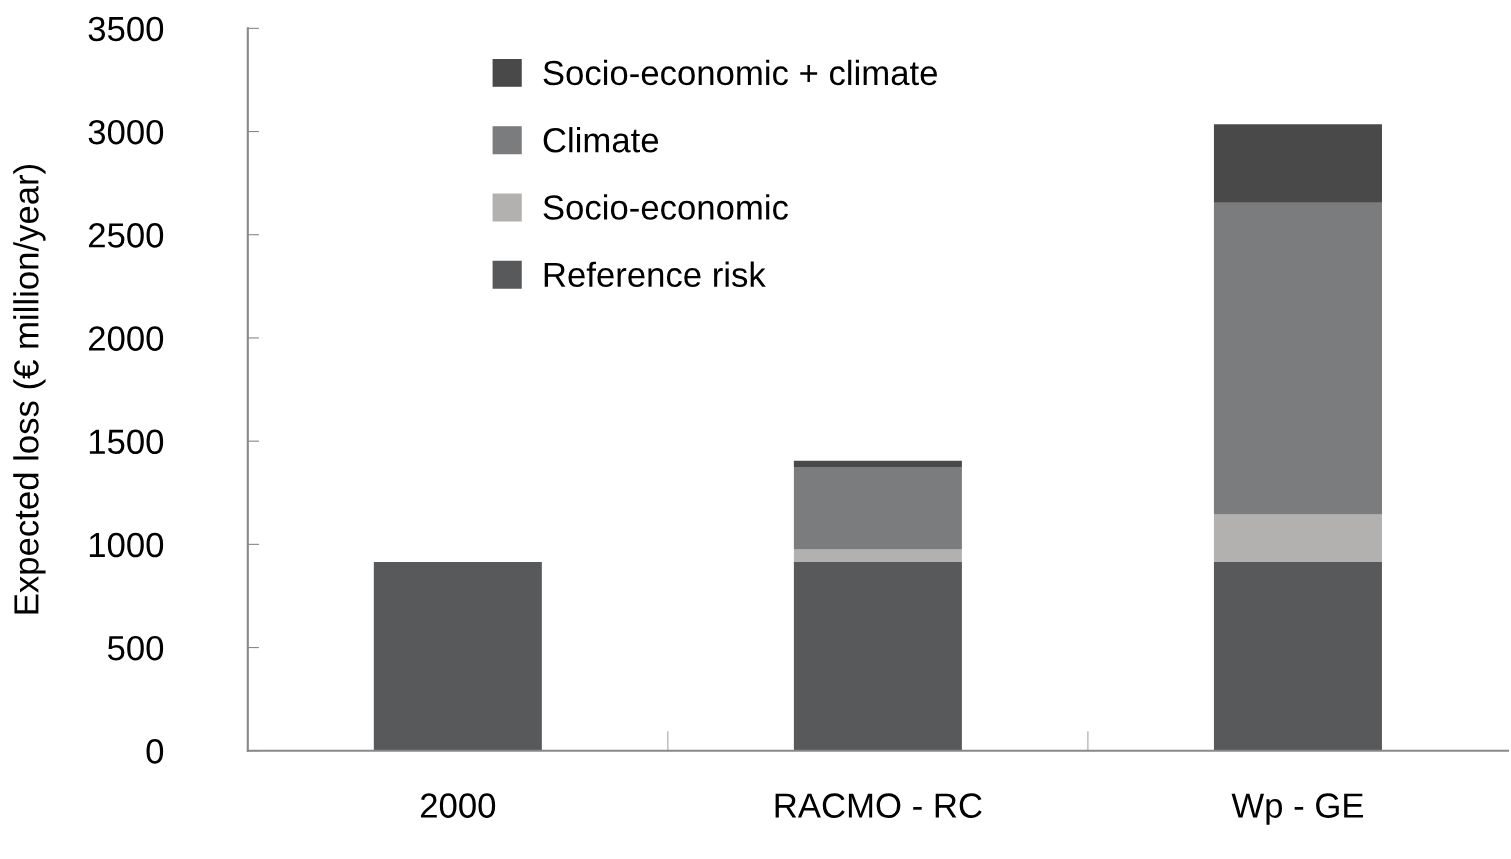 The height and width of the screenshot is (859, 1511). What do you see at coordinates (126, 235) in the screenshot?
I see `y-tick-label: 2500` at bounding box center [126, 235].